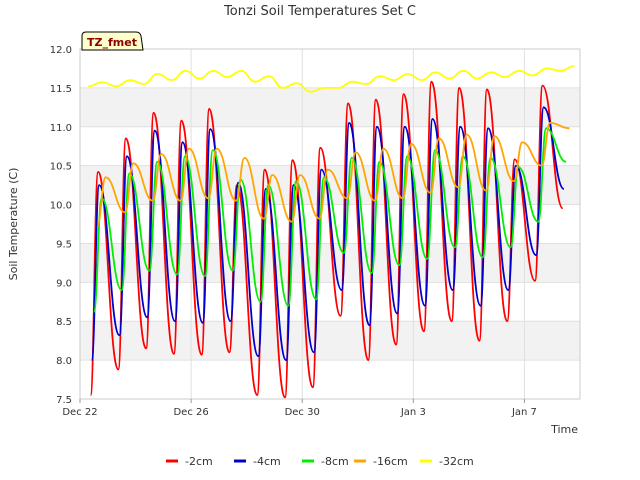 Image resolution: width=640 pixels, height=480 pixels. I want to click on x-tick-label: Dec 26, so click(190, 412).